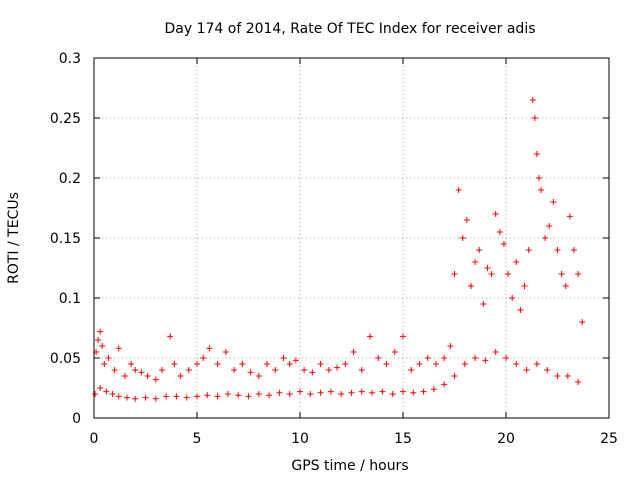 This screenshot has width=640, height=480. Describe the element at coordinates (65, 359) in the screenshot. I see `y-tick-label: 0.05` at that location.